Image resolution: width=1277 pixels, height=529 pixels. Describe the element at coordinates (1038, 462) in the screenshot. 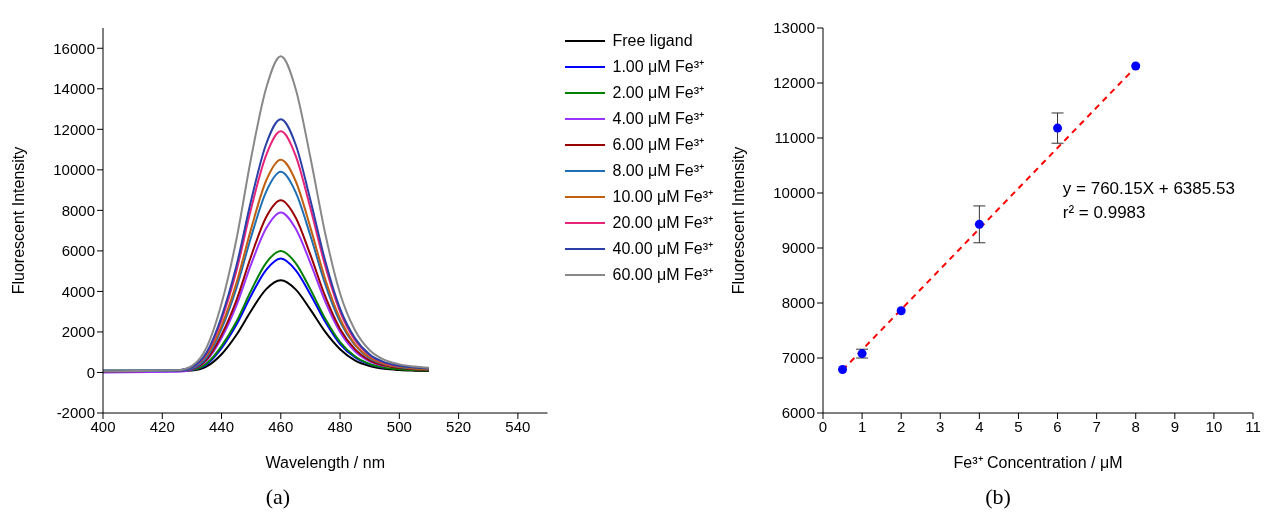

I see `x-axis-title: Fe³⁺ Concentration / μM` at that location.